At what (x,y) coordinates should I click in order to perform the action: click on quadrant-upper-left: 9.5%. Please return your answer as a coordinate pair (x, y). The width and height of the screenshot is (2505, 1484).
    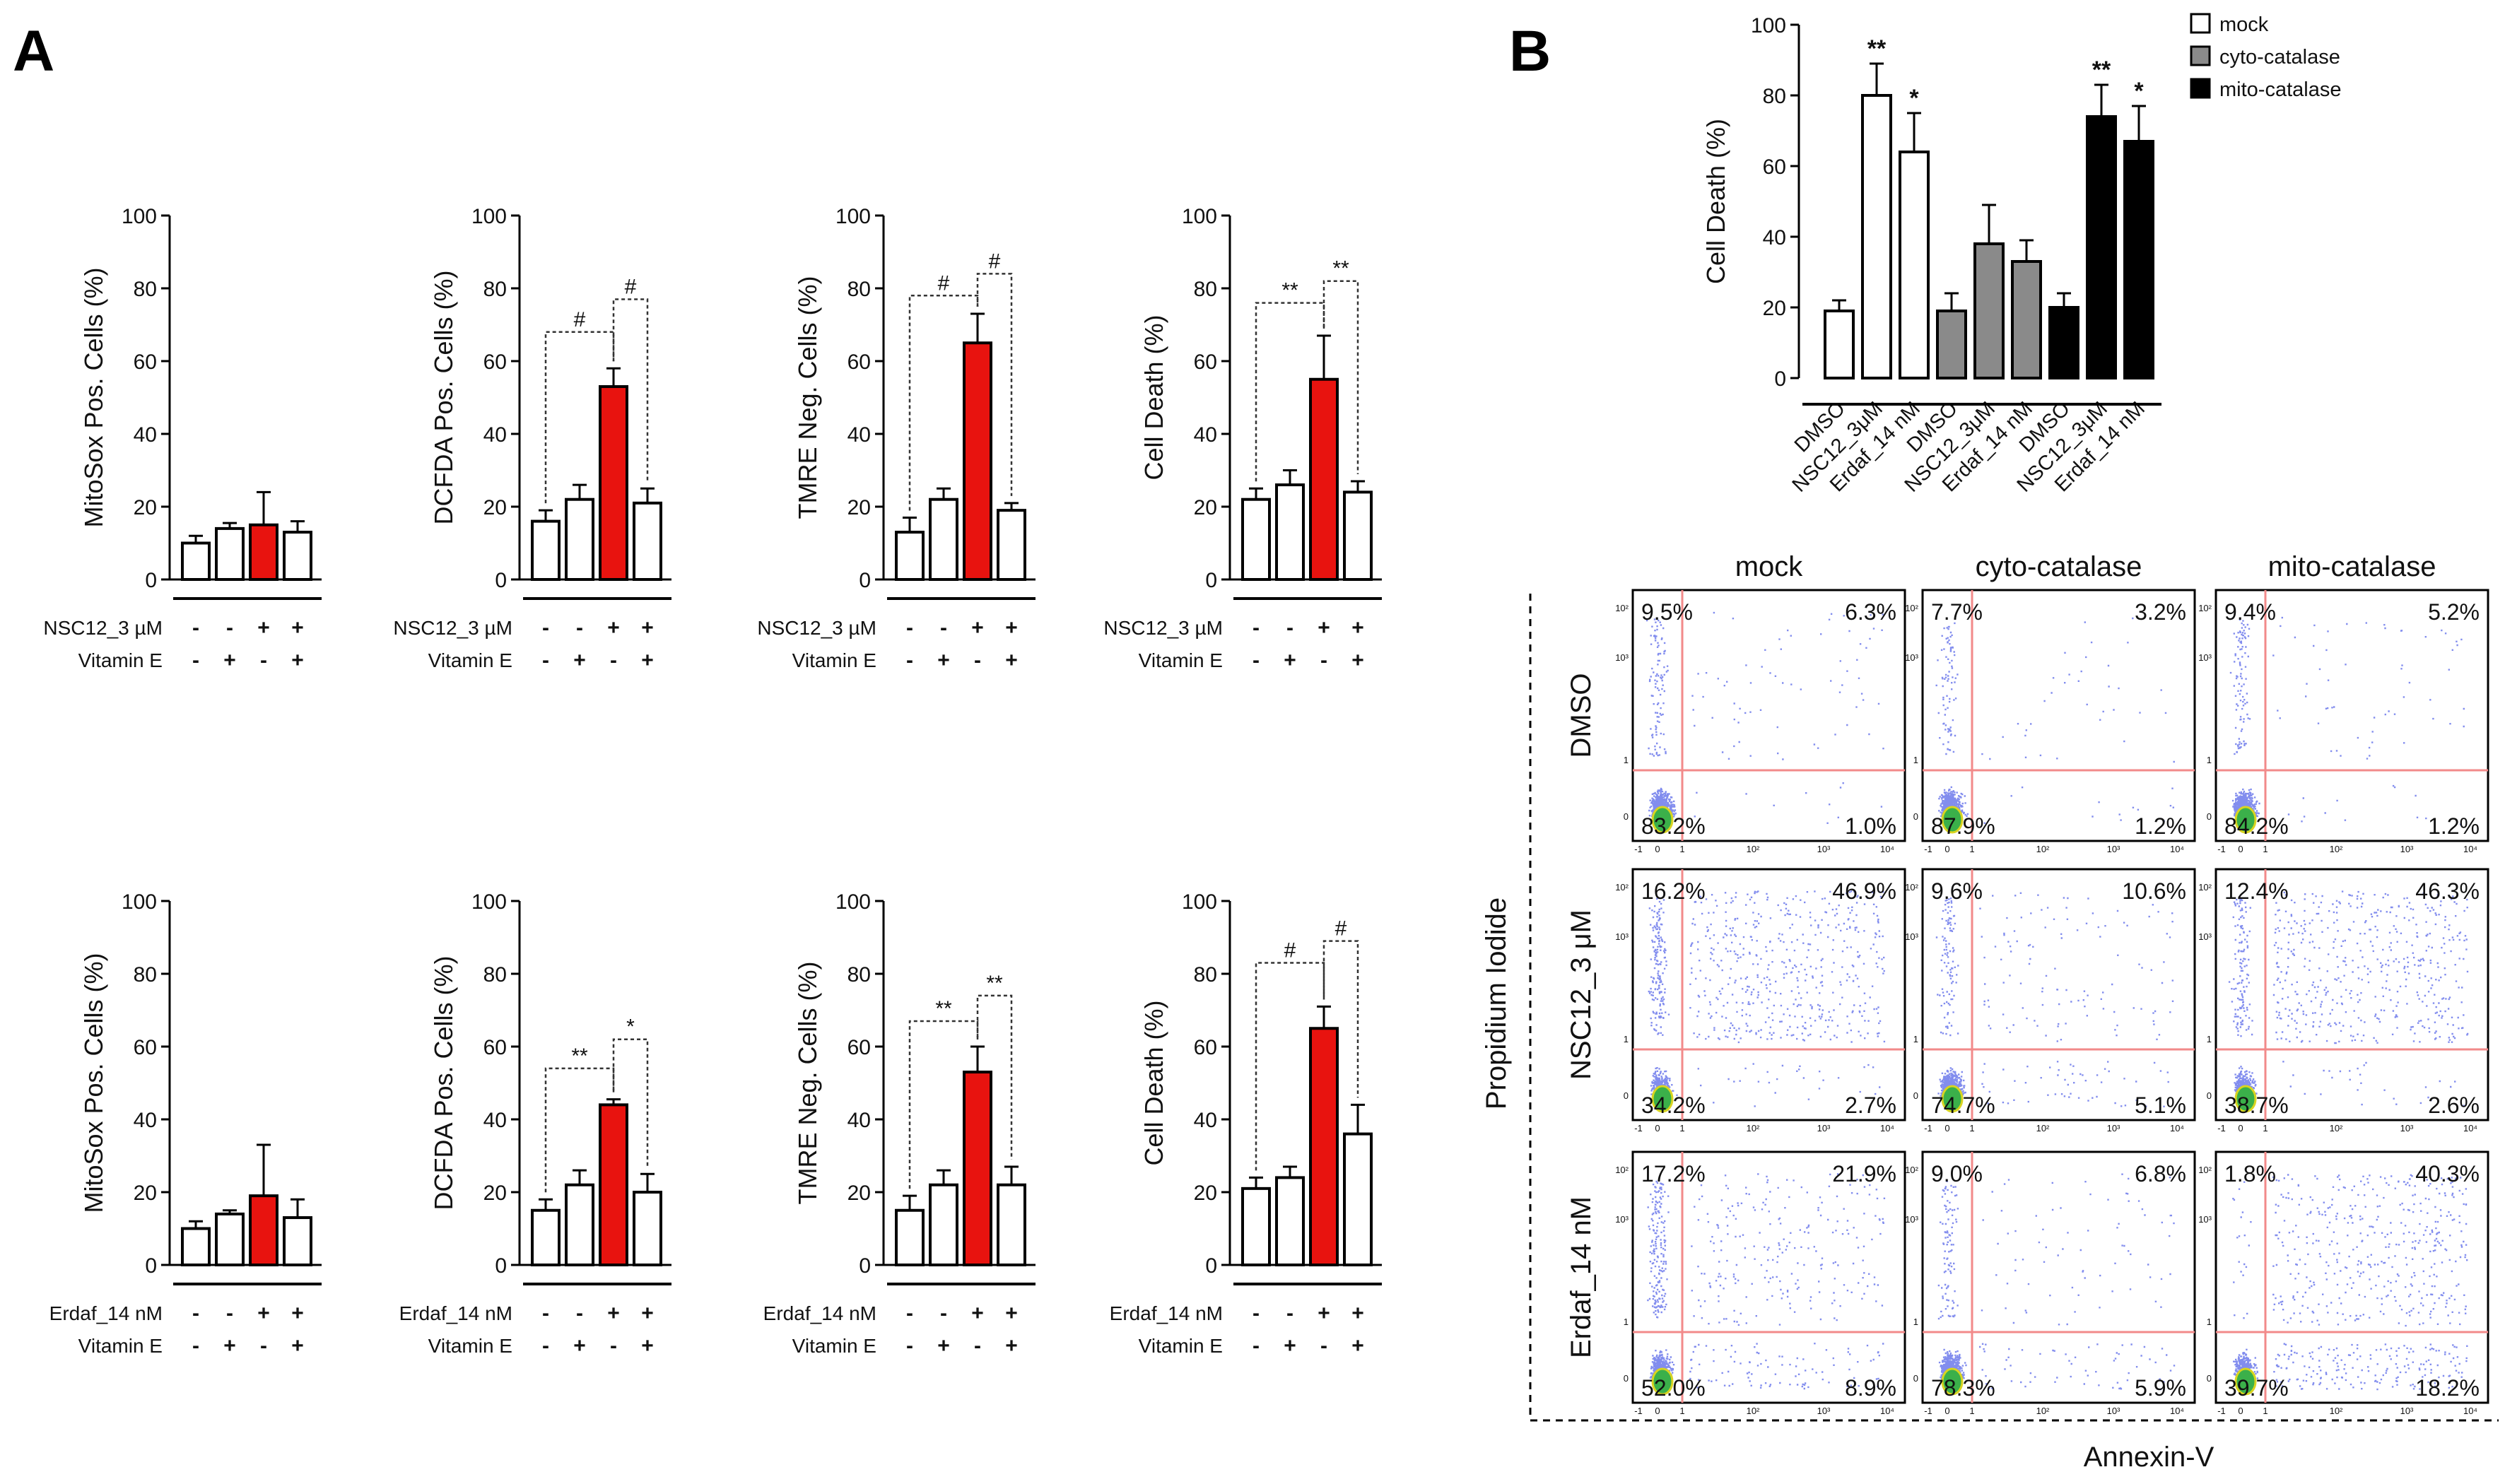
    Looking at the image, I should click on (1667, 612).